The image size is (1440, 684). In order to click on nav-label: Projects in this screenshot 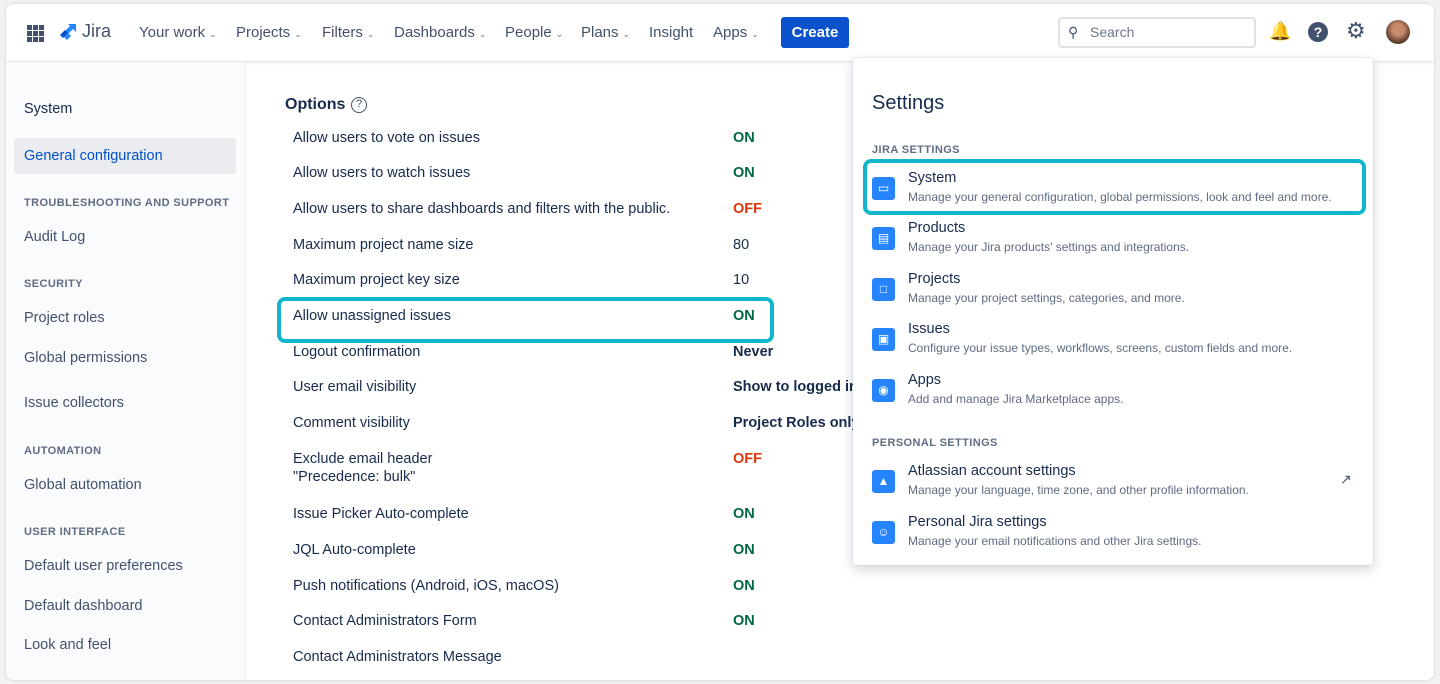, I will do `click(263, 32)`.